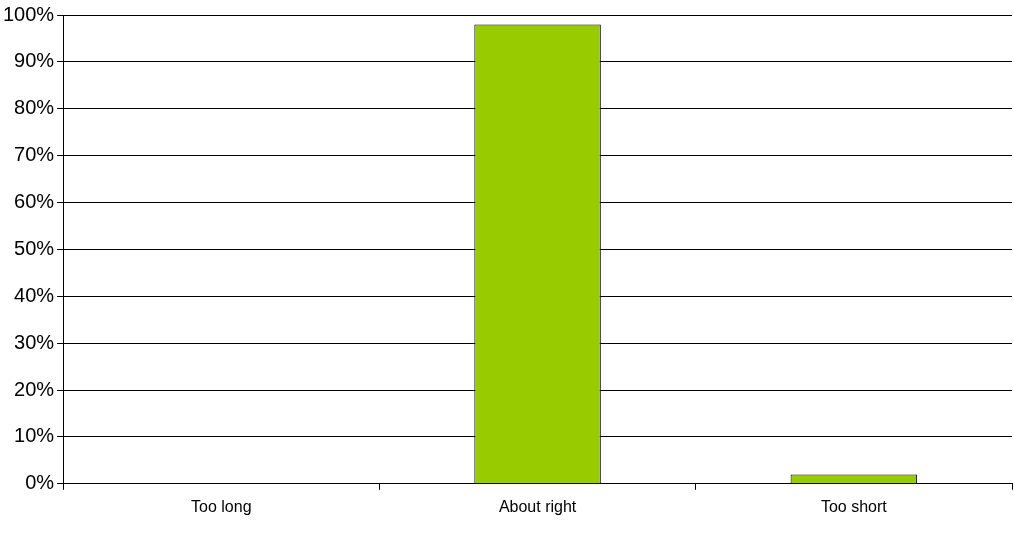 The height and width of the screenshot is (533, 1014). Describe the element at coordinates (34, 388) in the screenshot. I see `y-tick-label: 20%` at that location.